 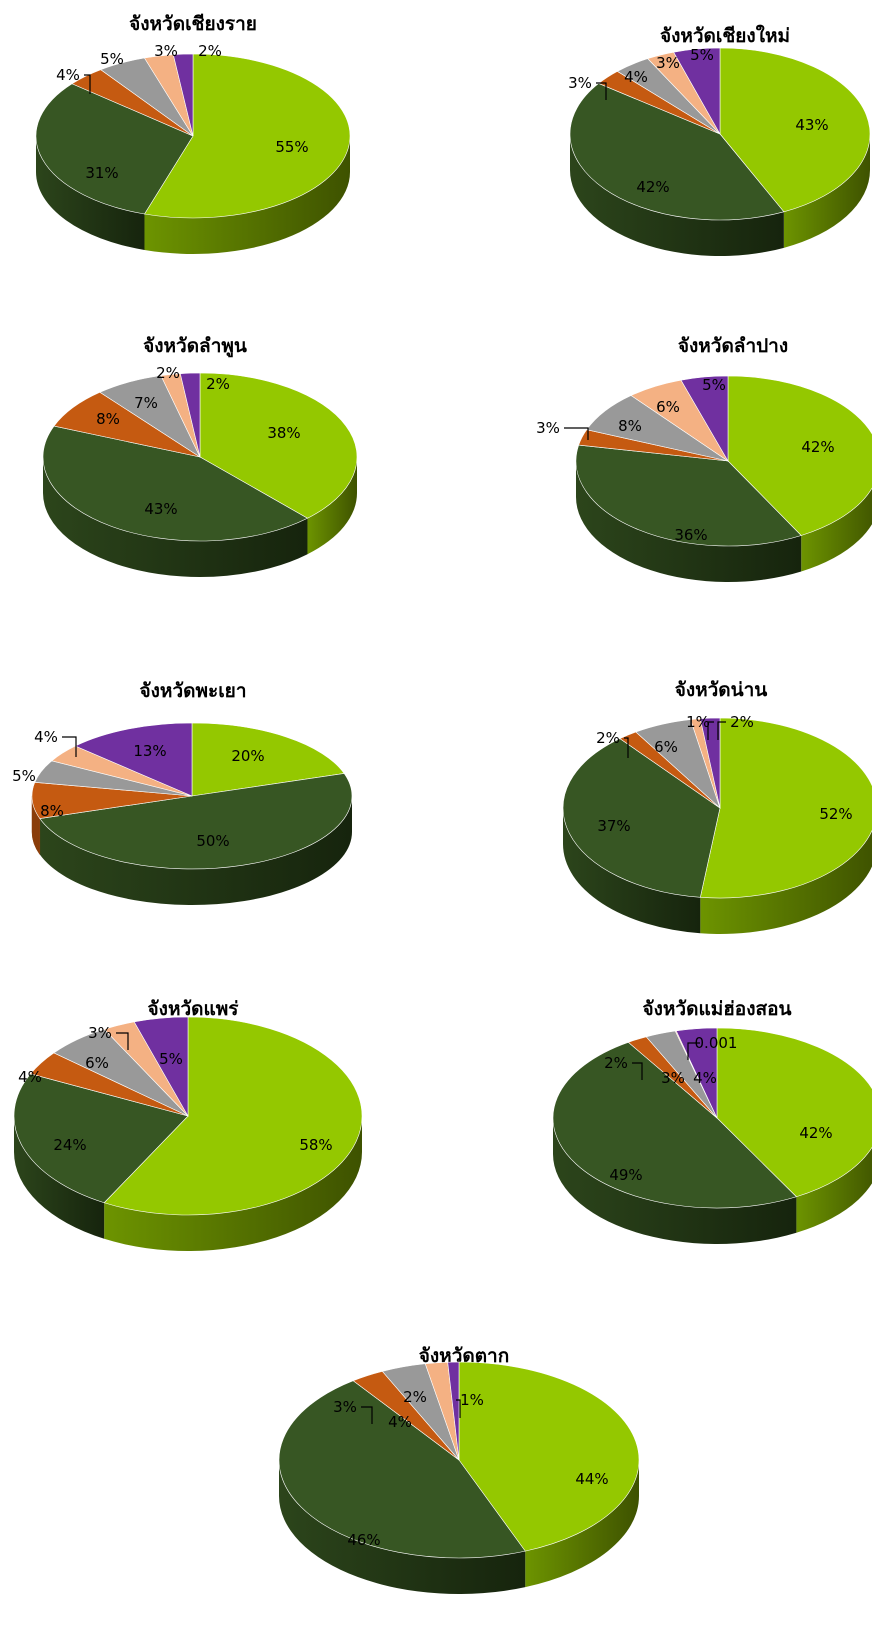 I want to click on pie-chart-2: จังหวัดเชียงใหม่ 43% 42% 3% 4% 3% 5%, so click(x=719, y=140).